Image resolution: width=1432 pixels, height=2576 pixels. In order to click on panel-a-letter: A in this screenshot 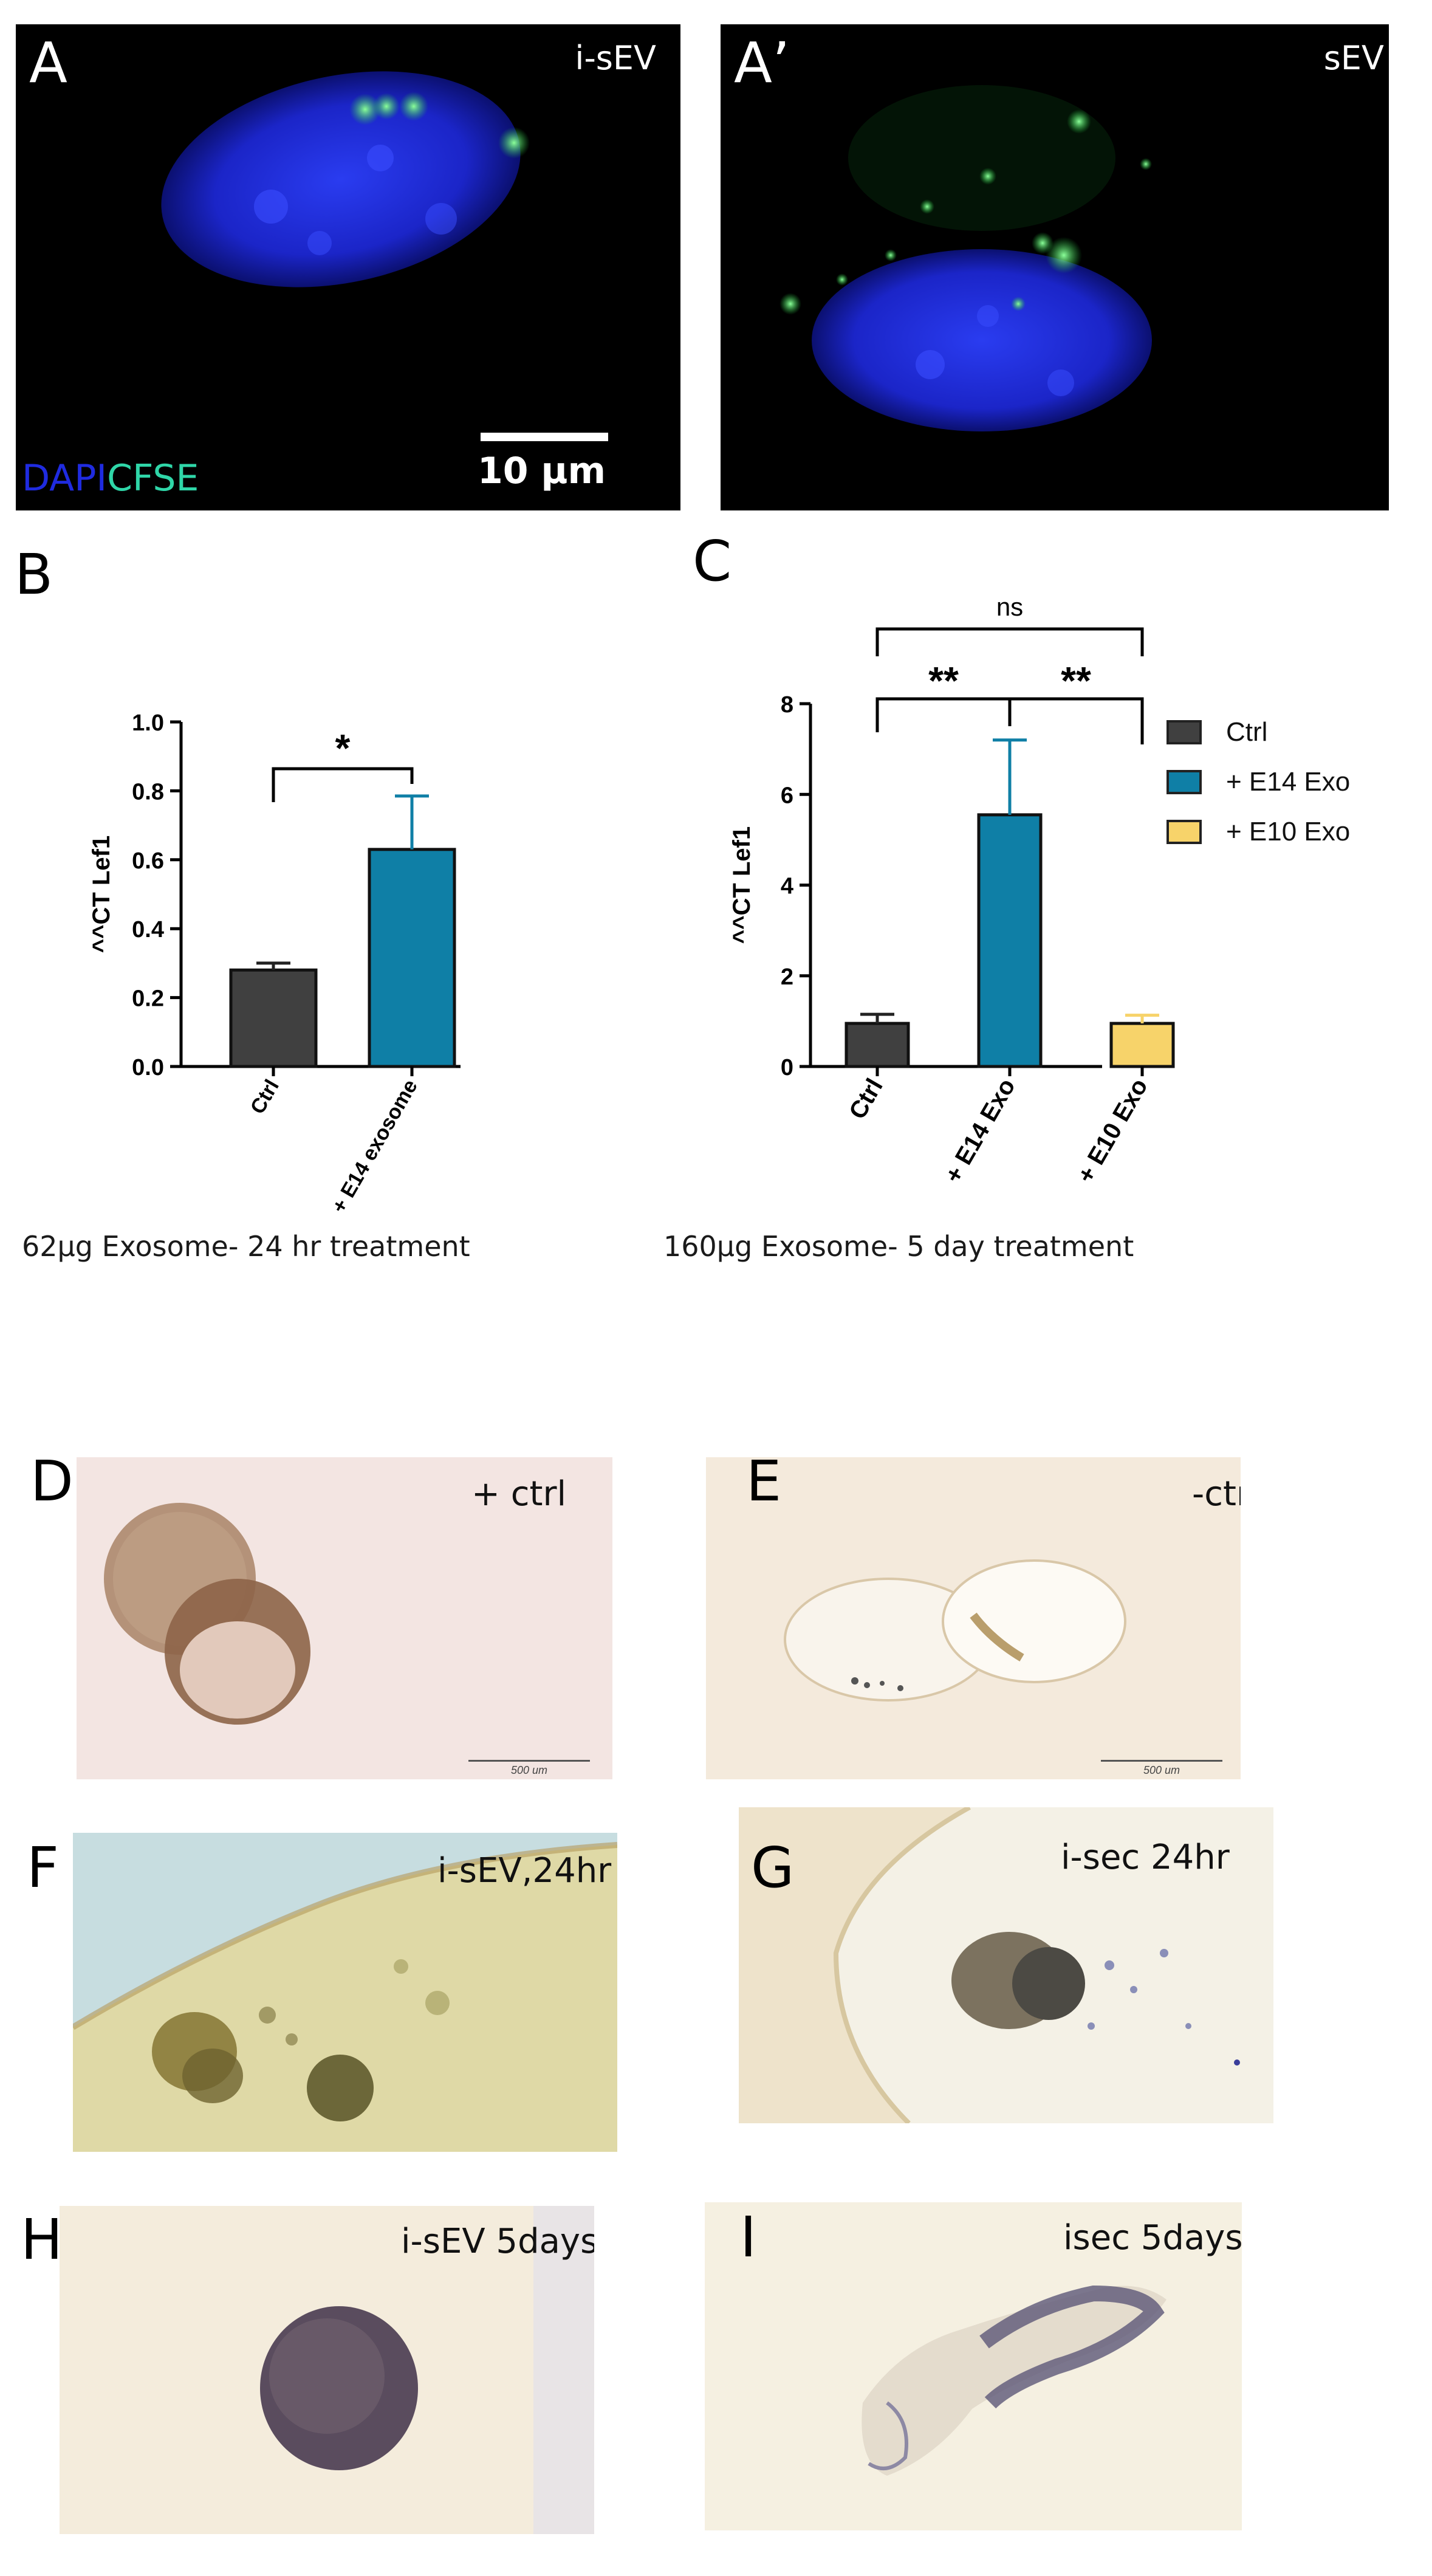, I will do `click(48, 62)`.